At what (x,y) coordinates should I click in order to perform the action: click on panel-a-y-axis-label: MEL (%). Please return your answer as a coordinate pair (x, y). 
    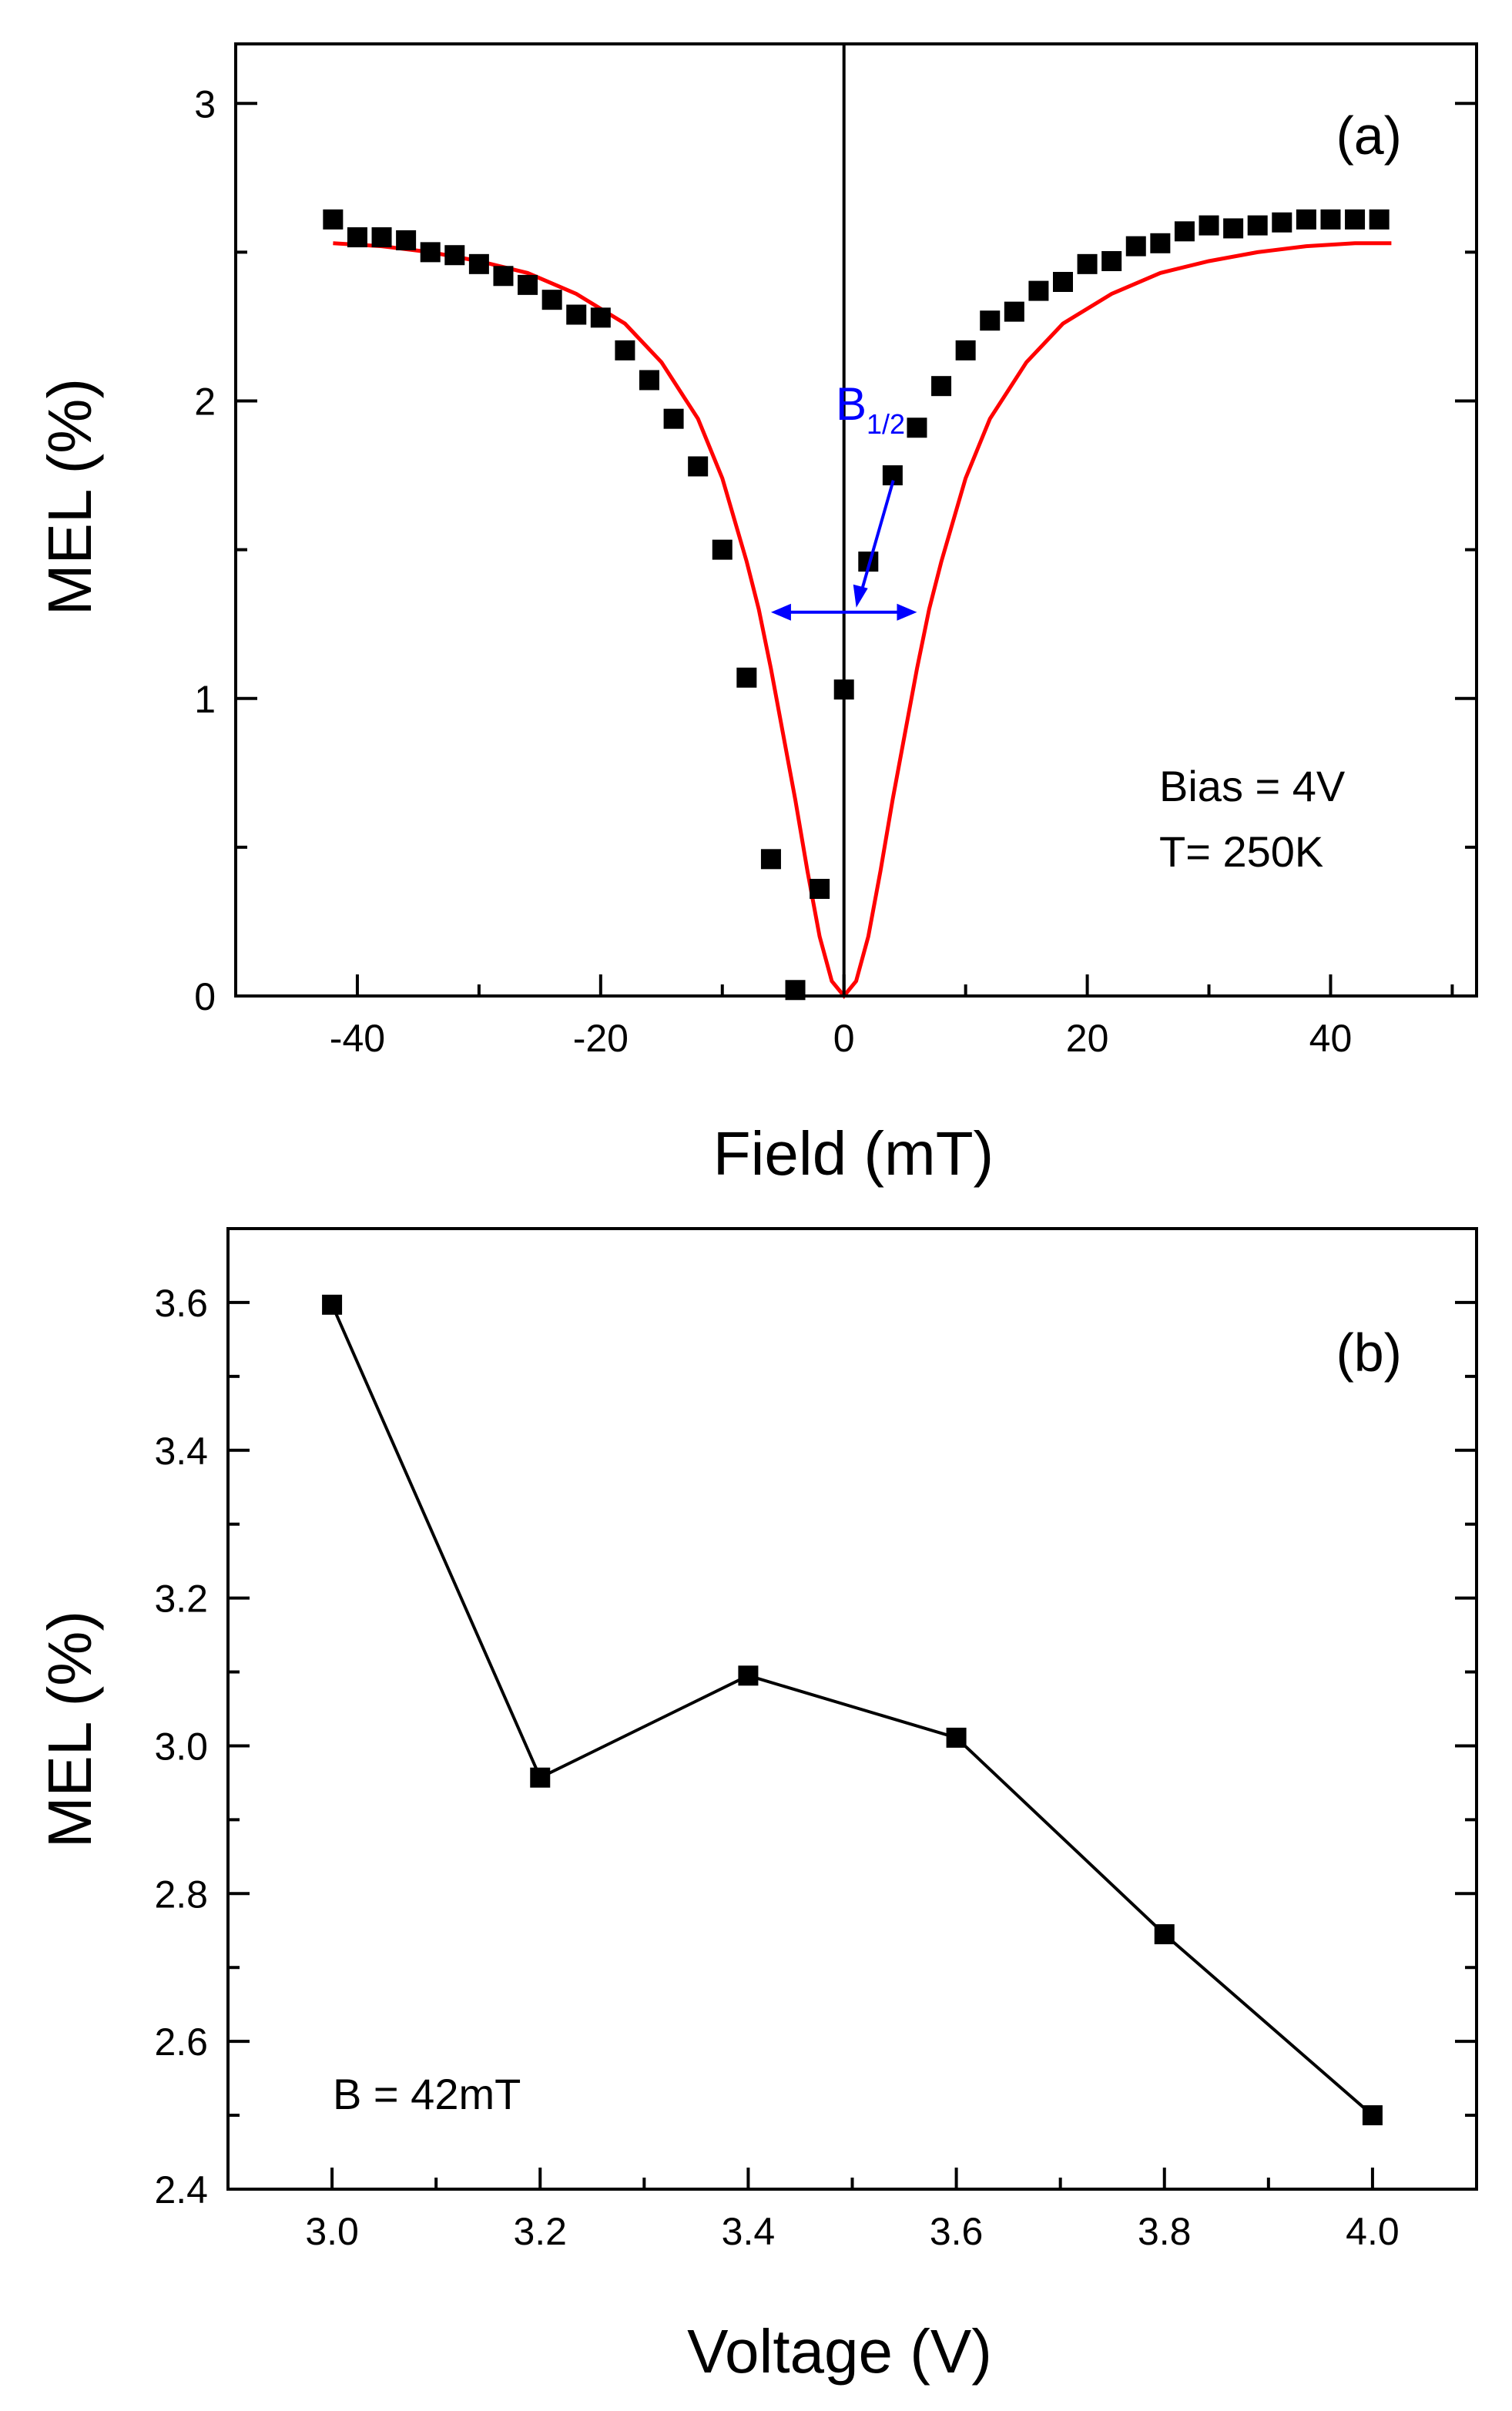
    Looking at the image, I should click on (69, 496).